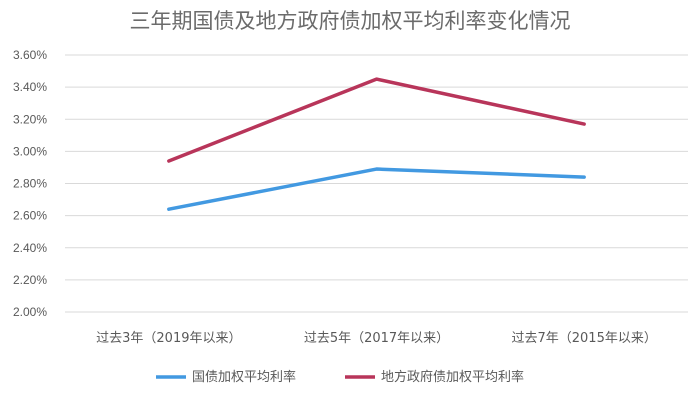 This screenshot has height=401, width=700. I want to click on y-tick-label: 2.40%, so click(30, 248).